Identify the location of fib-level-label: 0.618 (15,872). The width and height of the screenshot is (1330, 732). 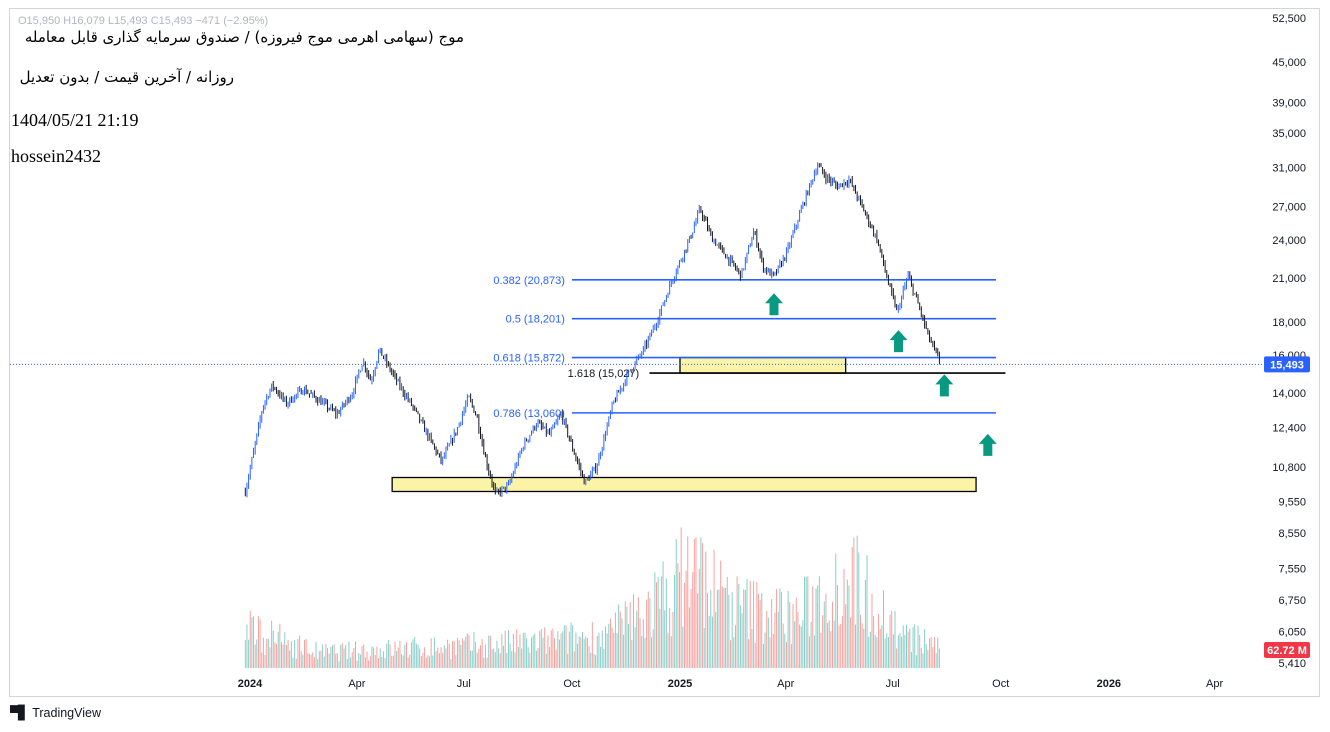
(529, 359).